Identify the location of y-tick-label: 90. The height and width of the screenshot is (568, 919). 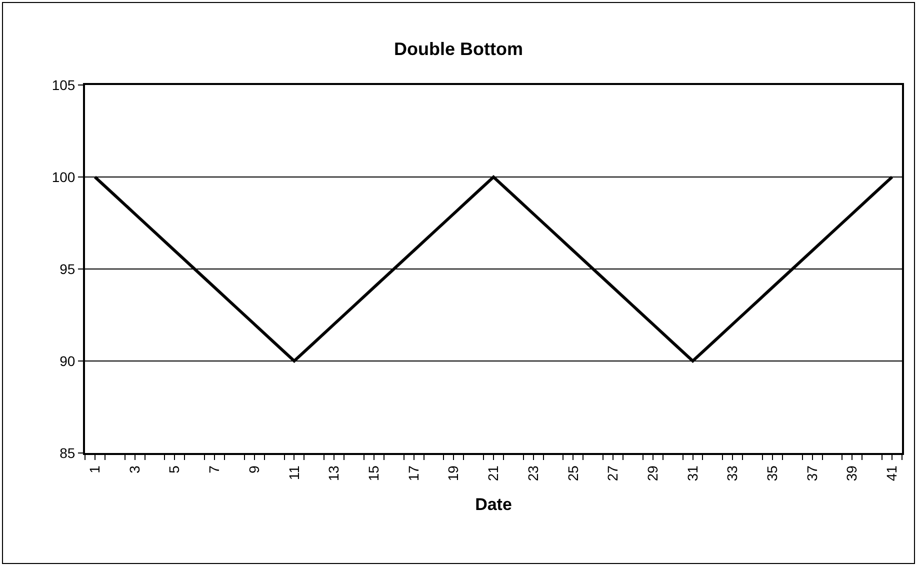
(68, 360).